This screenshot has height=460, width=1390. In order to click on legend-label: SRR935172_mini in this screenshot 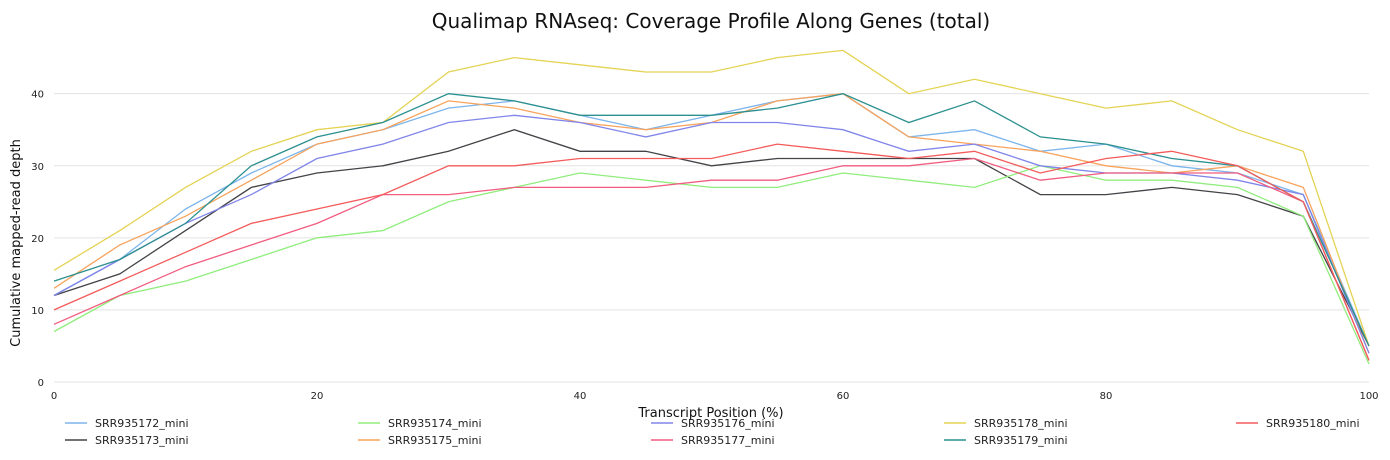, I will do `click(142, 423)`.